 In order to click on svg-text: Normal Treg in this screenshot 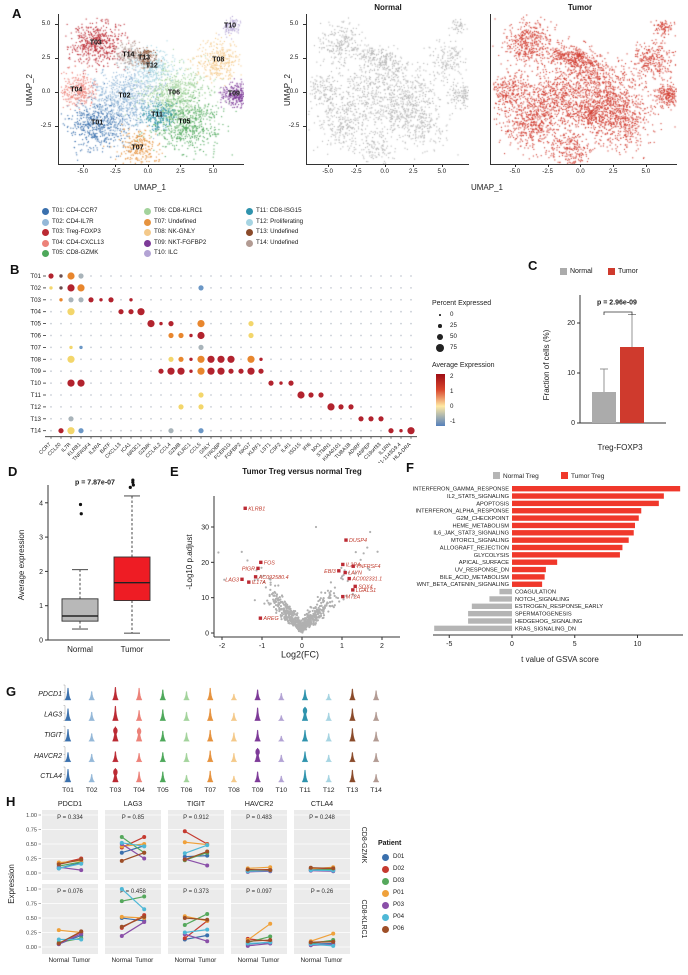, I will do `click(521, 476)`.